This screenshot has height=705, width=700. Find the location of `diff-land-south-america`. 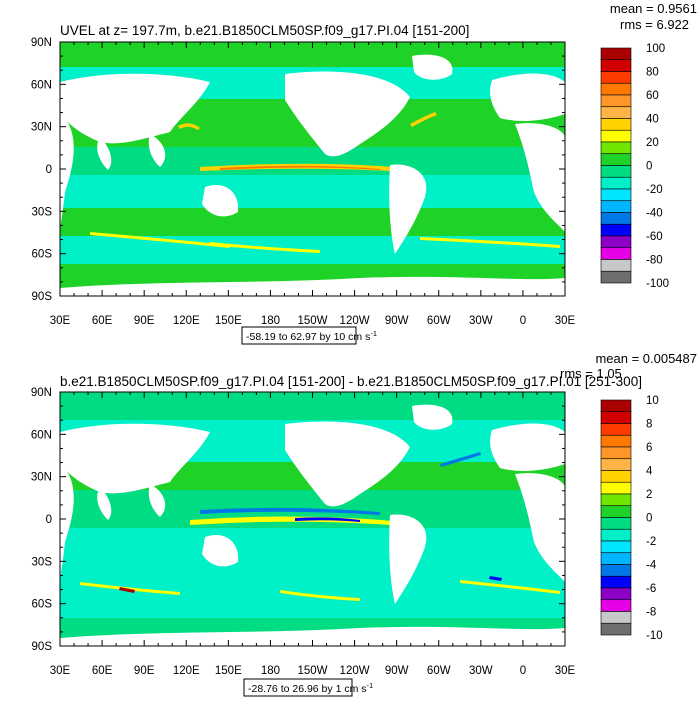

diff-land-south-america is located at coordinates (408, 559).